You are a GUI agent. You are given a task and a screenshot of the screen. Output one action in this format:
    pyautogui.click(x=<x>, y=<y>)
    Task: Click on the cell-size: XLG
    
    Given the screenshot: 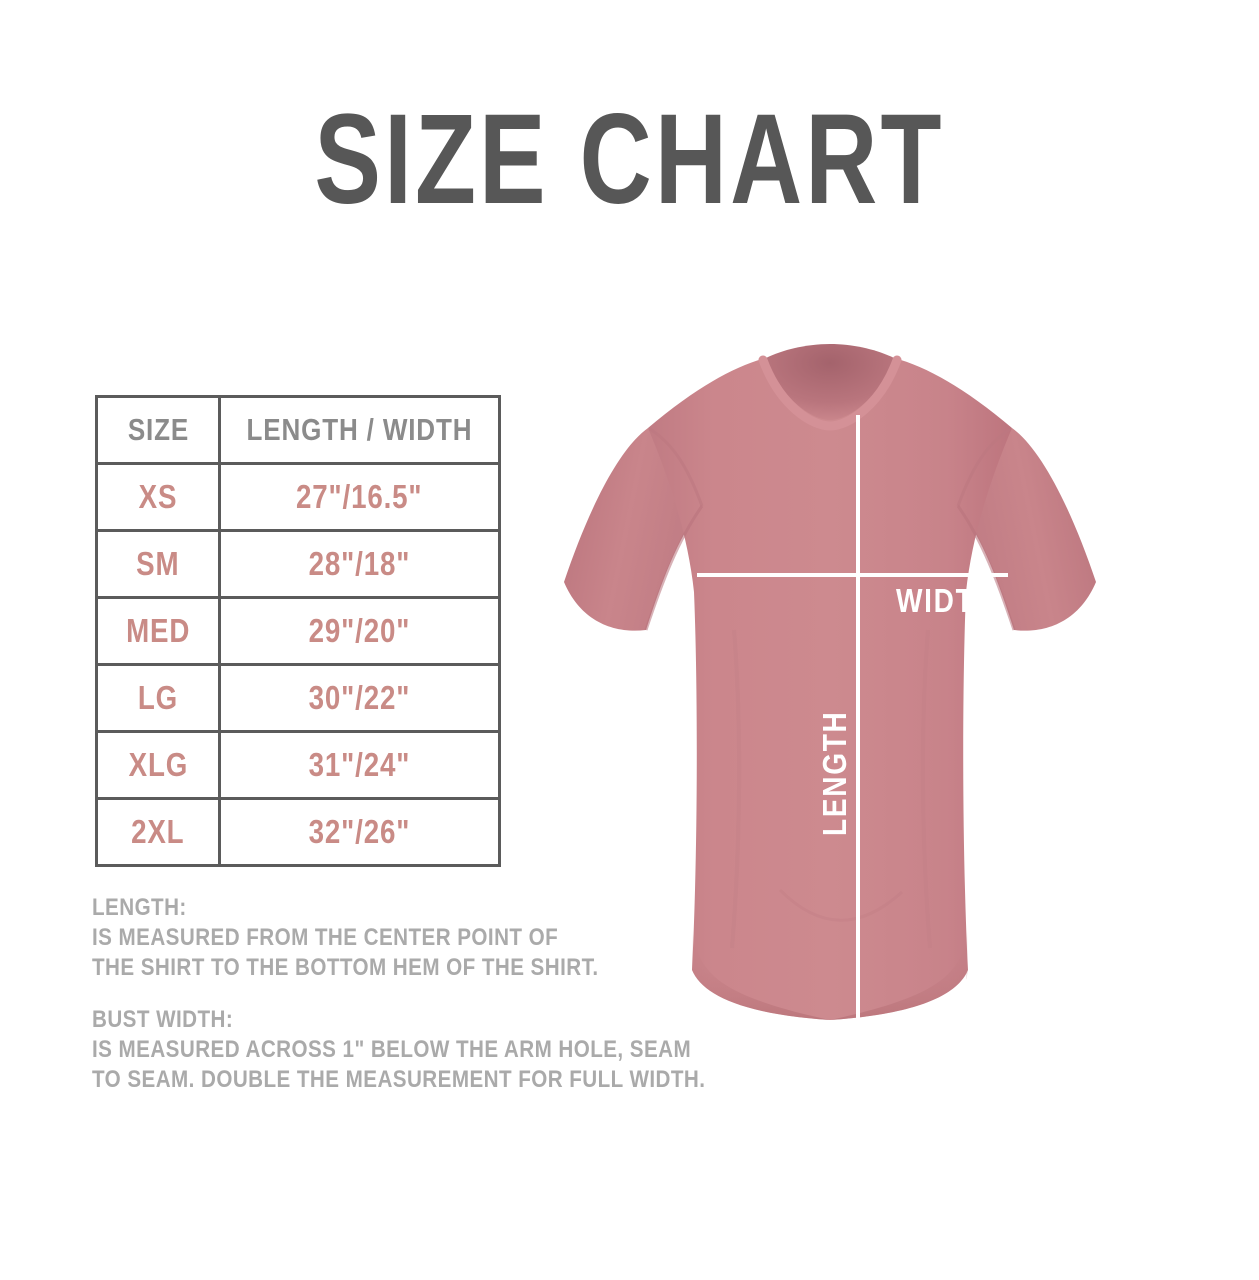 What is the action you would take?
    pyautogui.click(x=158, y=765)
    